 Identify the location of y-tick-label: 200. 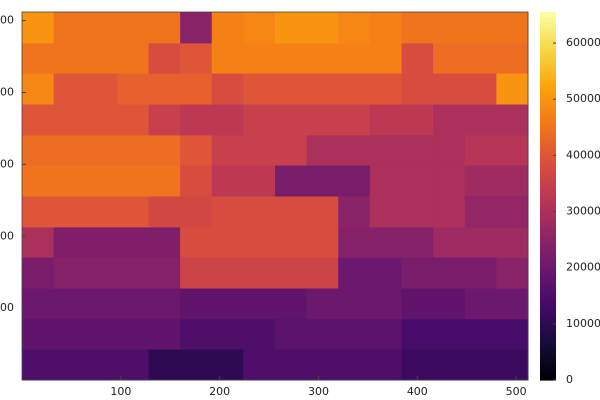
(7, 235).